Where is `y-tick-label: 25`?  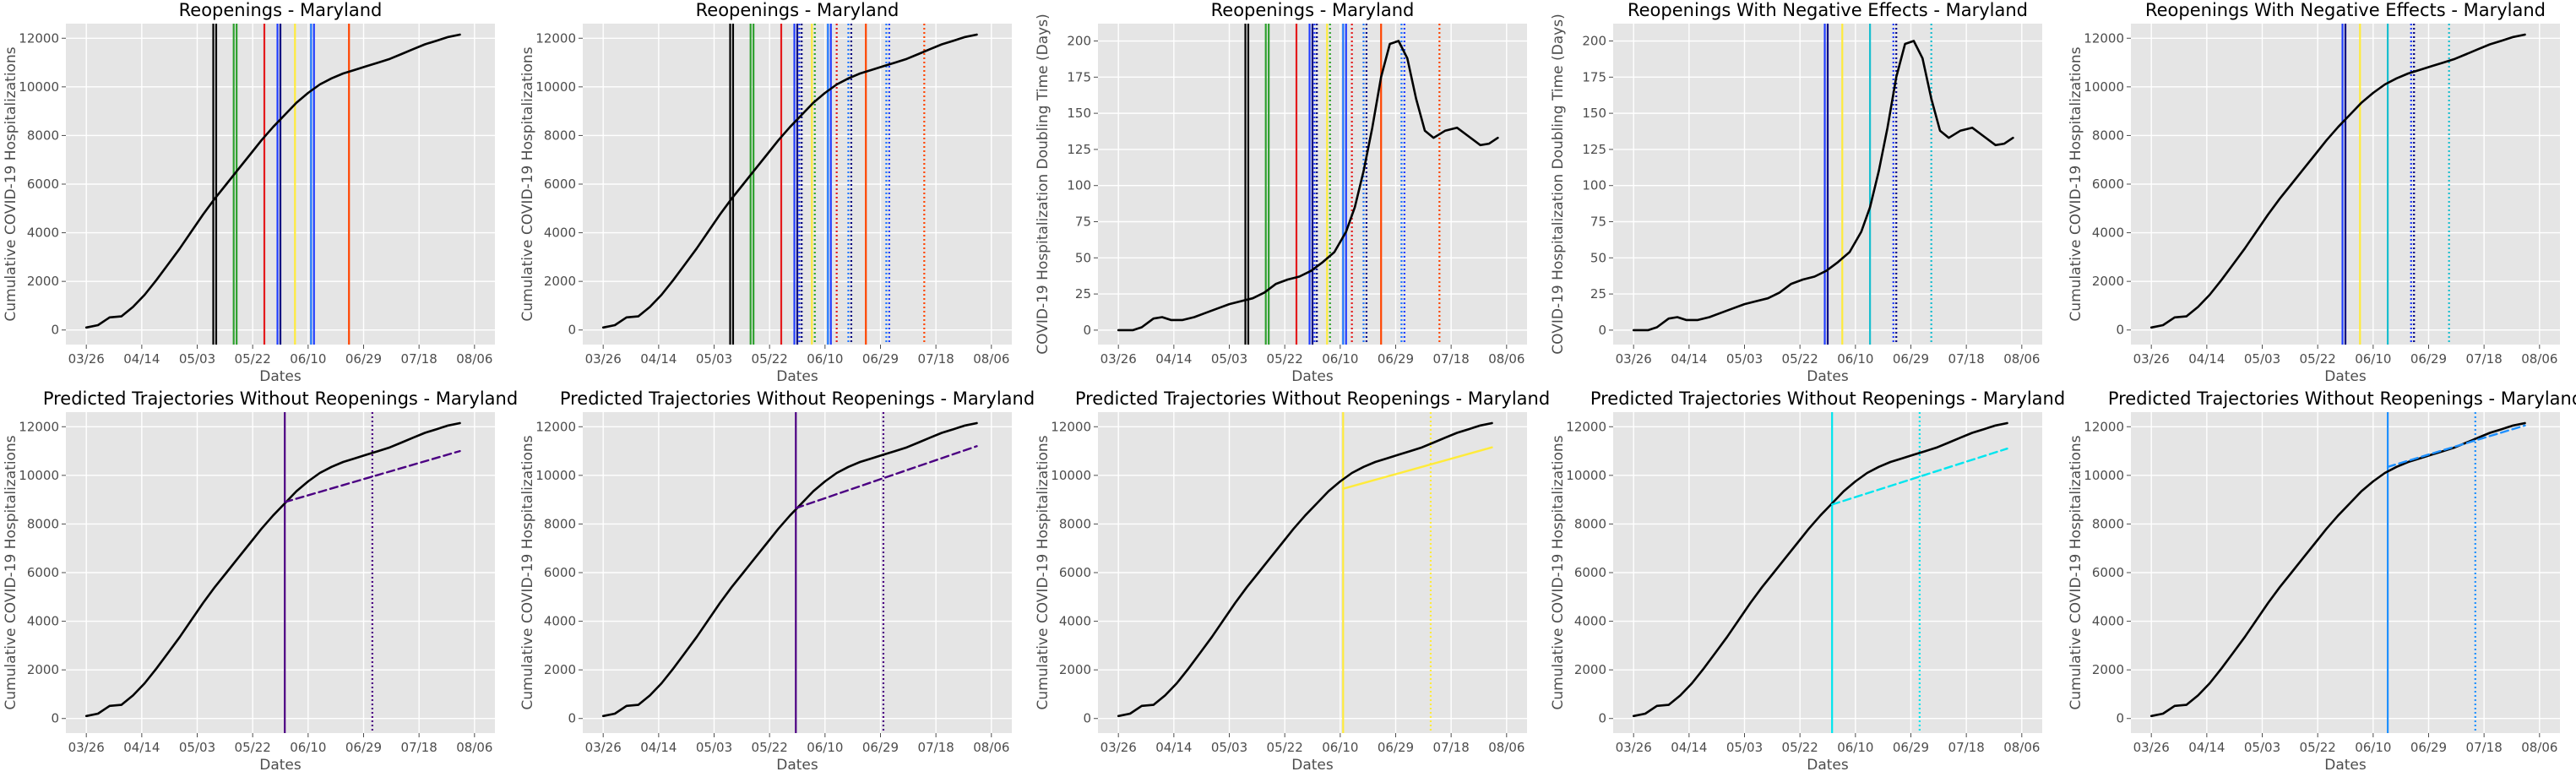 y-tick-label: 25 is located at coordinates (1598, 294).